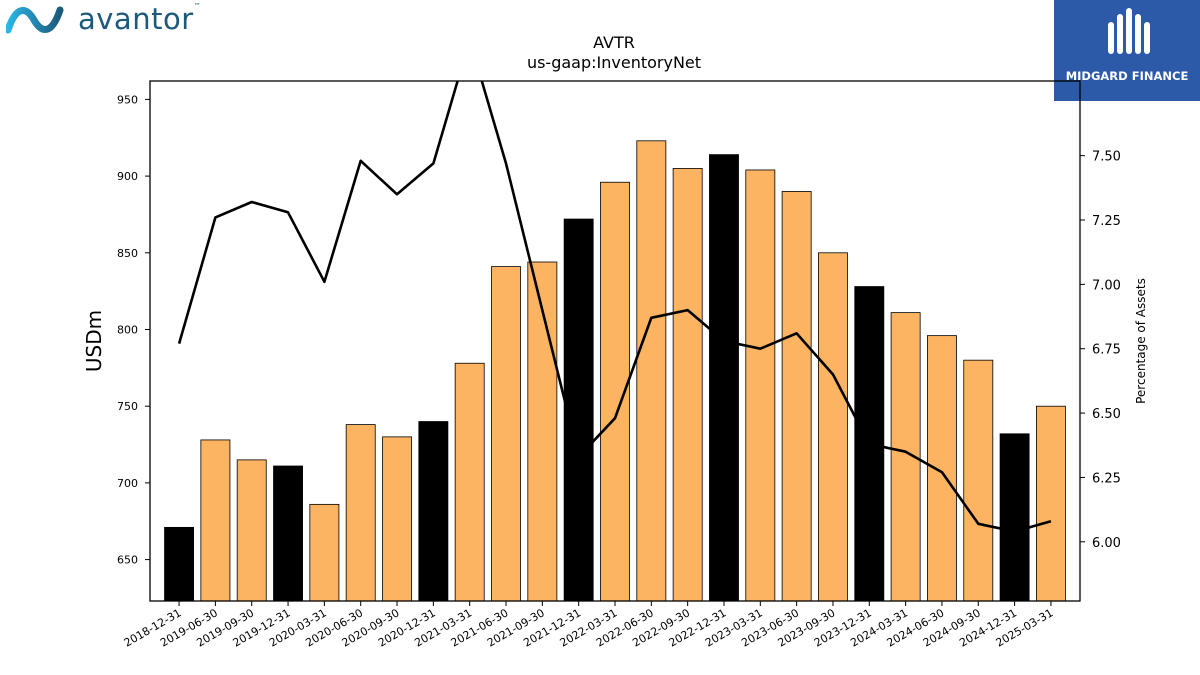  I want to click on y-tick-label: 950, so click(127, 99).